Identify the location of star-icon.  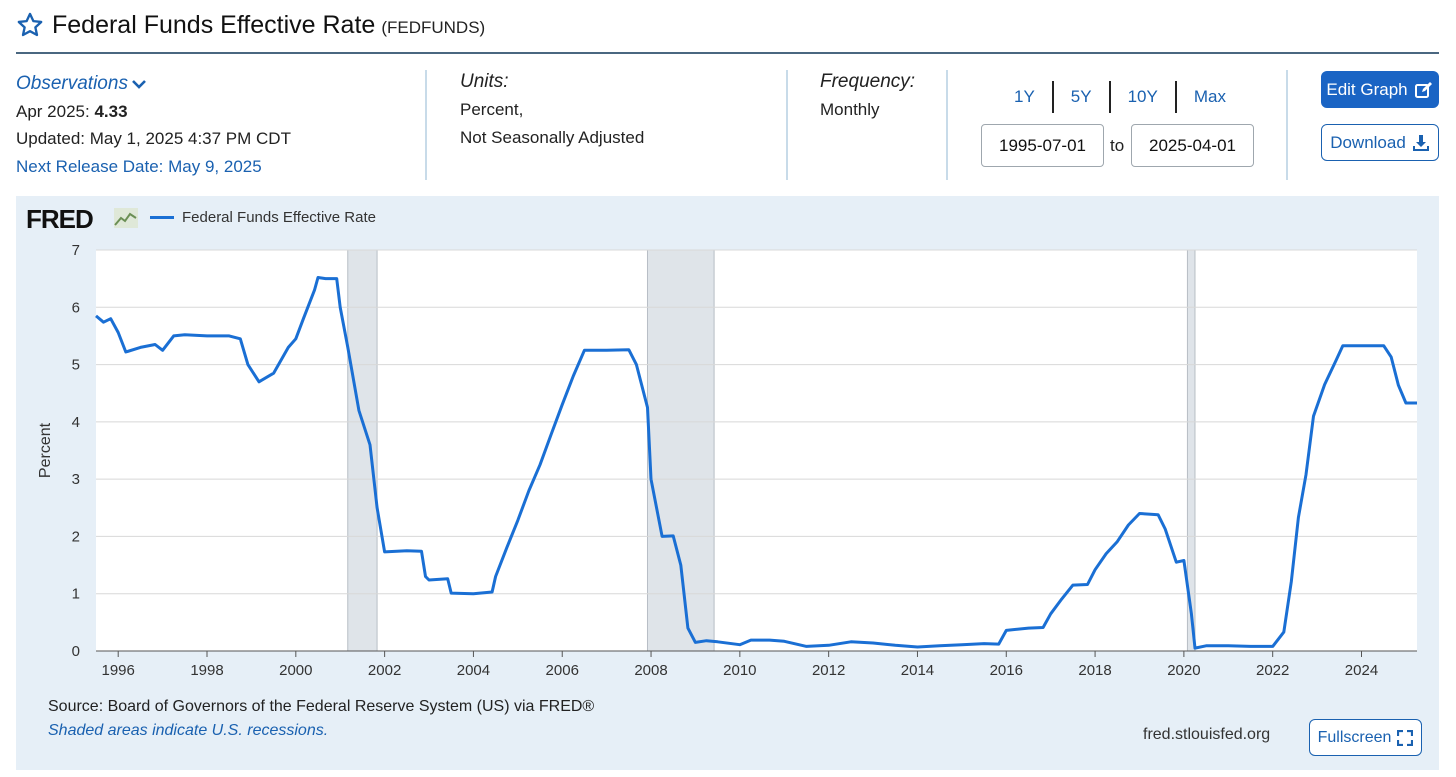
(30, 25).